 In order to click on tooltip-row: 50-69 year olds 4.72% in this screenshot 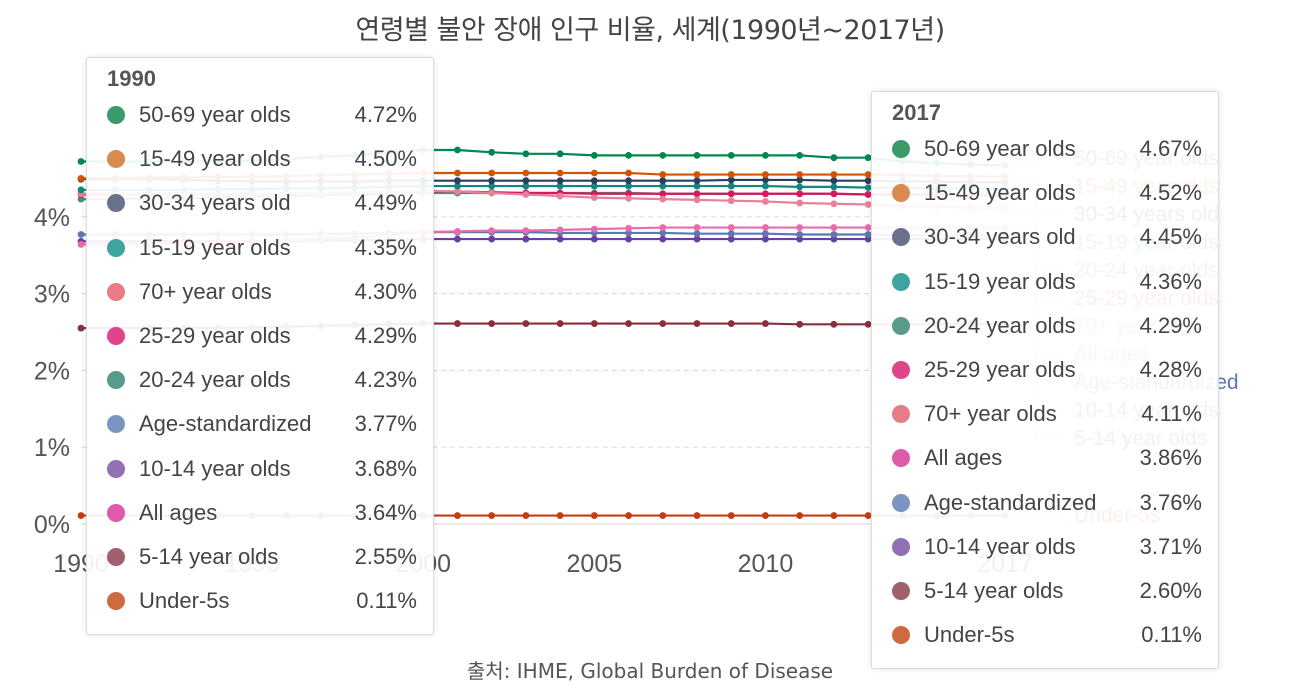, I will do `click(260, 118)`.